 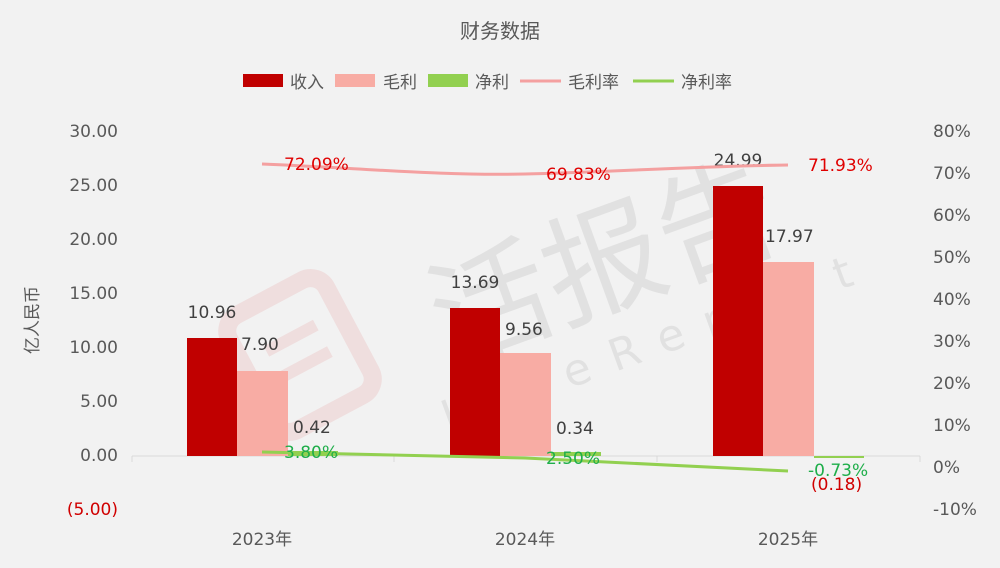 I want to click on legend: 收入 毛利 净利 毛利率 净利率, so click(x=487, y=83).